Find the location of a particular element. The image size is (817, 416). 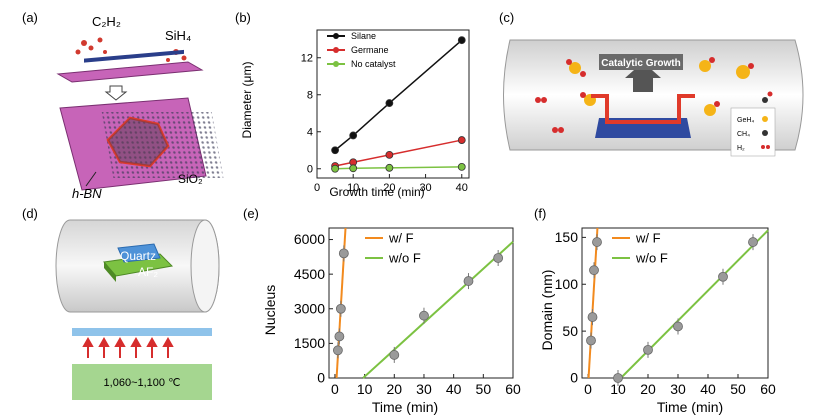

y-tick-label: 100 is located at coordinates (567, 284).